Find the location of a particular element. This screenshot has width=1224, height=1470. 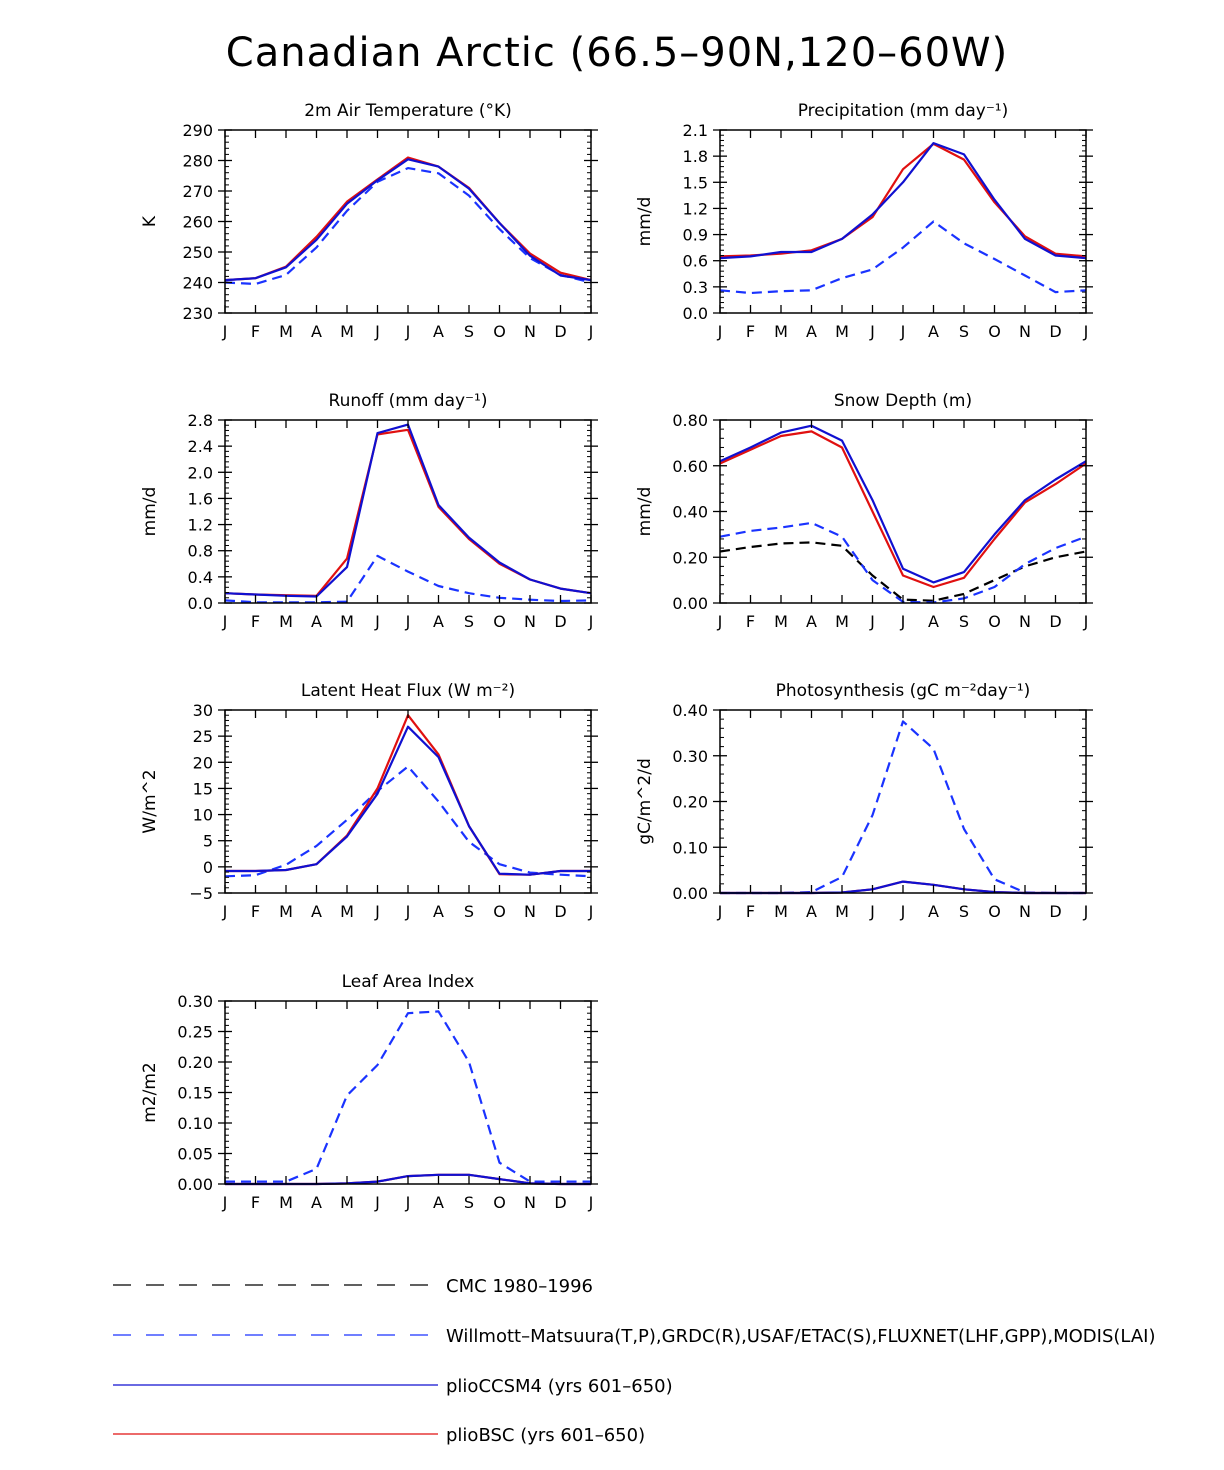

y-tick-label: 0.80 is located at coordinates (690, 420).